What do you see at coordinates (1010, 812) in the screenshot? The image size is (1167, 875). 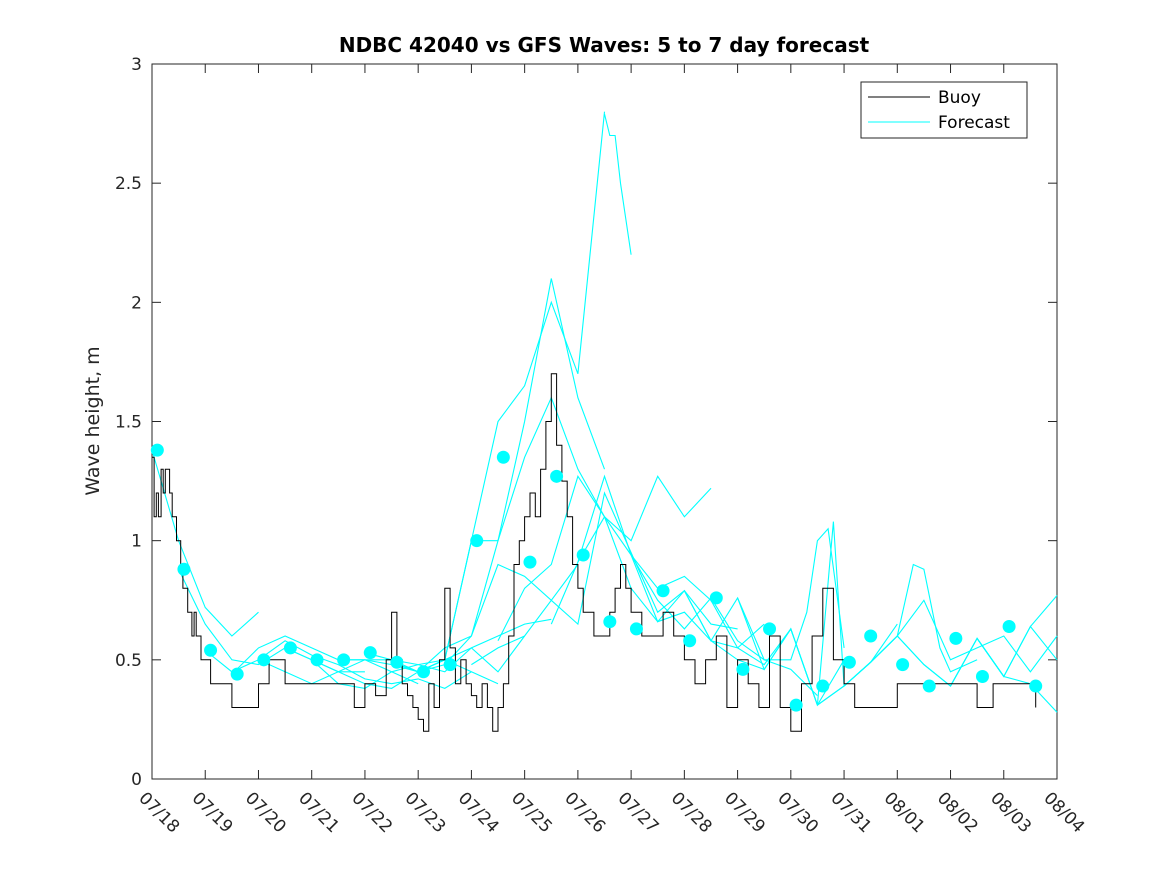 I see `x-tick-label: 08/03` at bounding box center [1010, 812].